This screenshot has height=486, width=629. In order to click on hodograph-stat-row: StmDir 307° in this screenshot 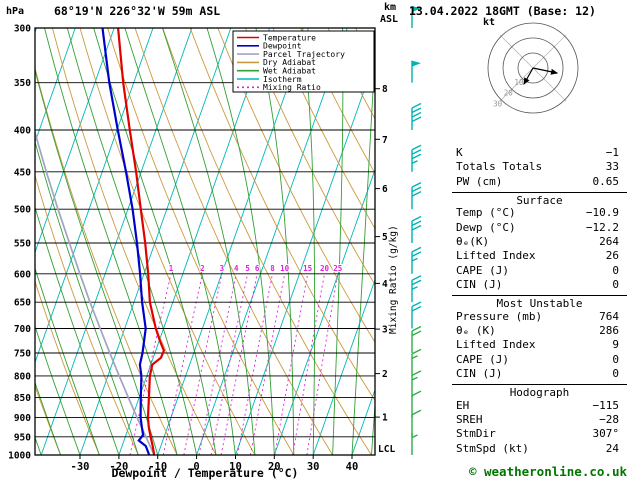, I will do `click(539, 434)`.